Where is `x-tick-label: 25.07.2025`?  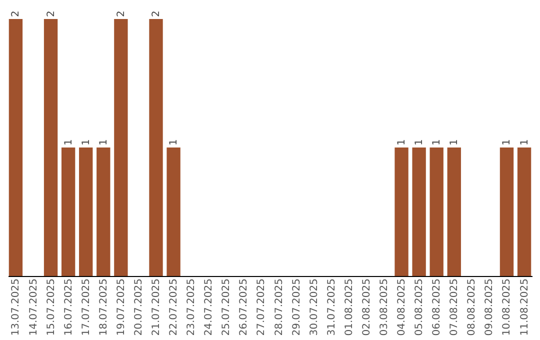
x-tick-label: 25.07.2025 is located at coordinates (226, 307).